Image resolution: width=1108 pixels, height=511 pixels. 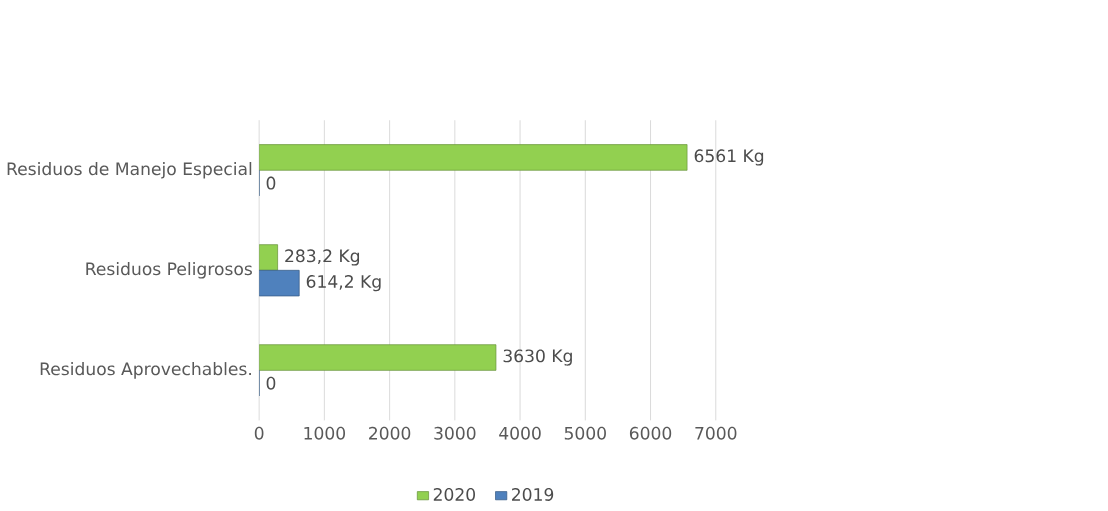 What do you see at coordinates (343, 283) in the screenshot?
I see `data-label: 614,2 Kg` at bounding box center [343, 283].